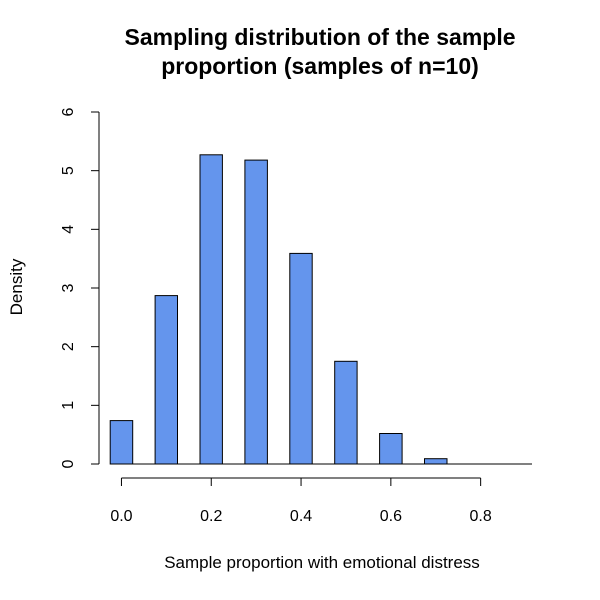 The image size is (600, 600). Describe the element at coordinates (301, 516) in the screenshot. I see `x-tick-label-2: 0.4` at that location.